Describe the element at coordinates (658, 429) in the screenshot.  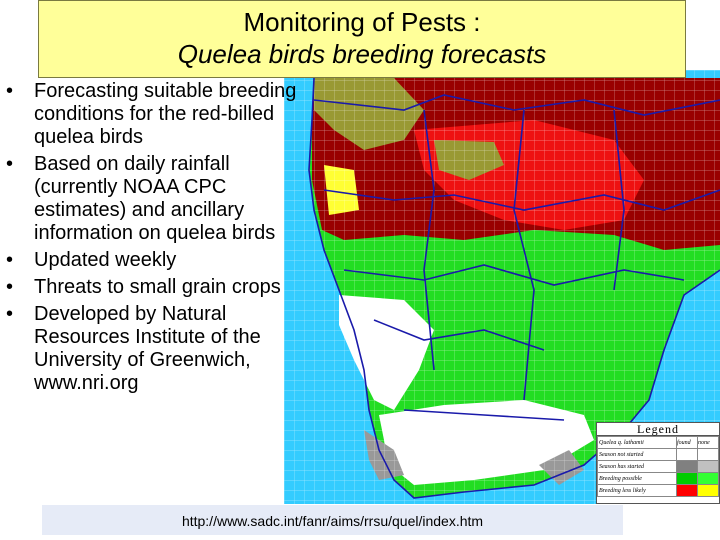
I see `legend-title: Legend` at that location.